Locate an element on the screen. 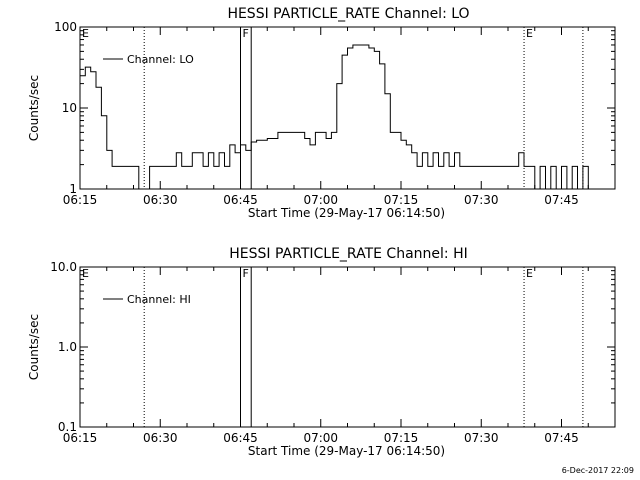 The height and width of the screenshot is (480, 640). legend-label: Channel: LO is located at coordinates (160, 59).